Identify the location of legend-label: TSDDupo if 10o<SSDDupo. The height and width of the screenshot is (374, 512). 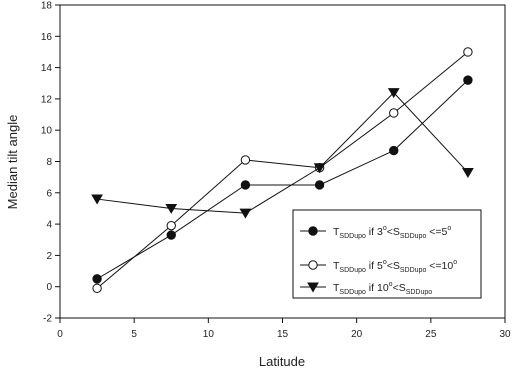
(382, 288).